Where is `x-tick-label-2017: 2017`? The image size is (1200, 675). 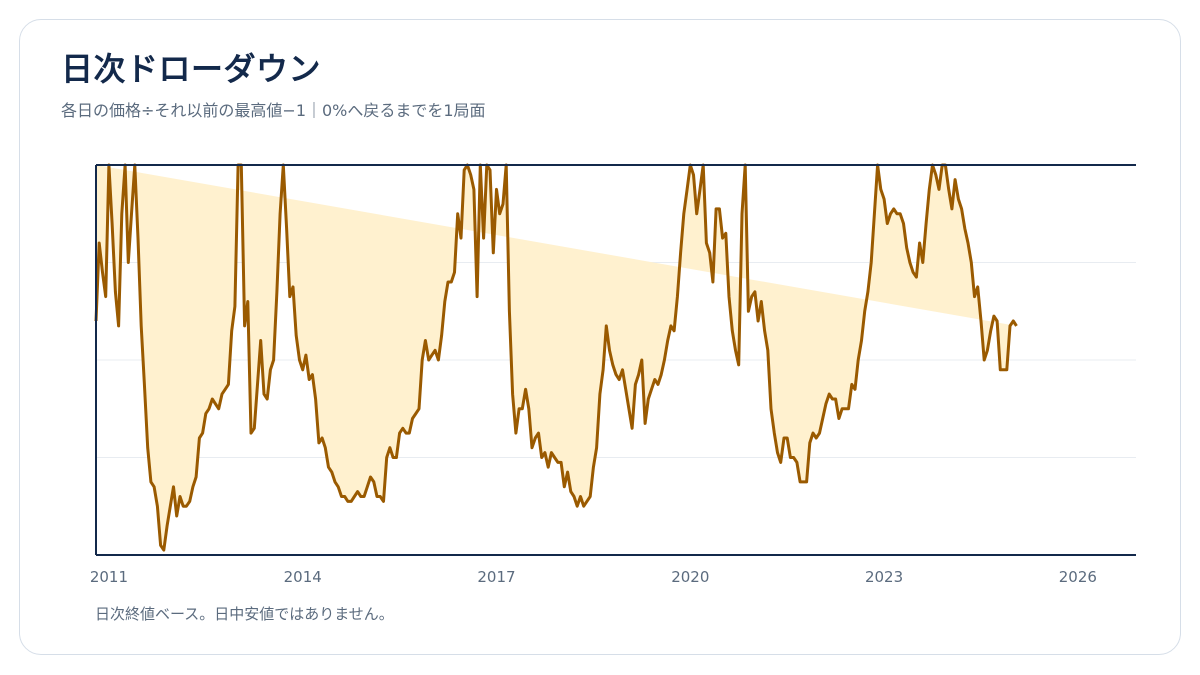 x-tick-label-2017: 2017 is located at coordinates (496, 577).